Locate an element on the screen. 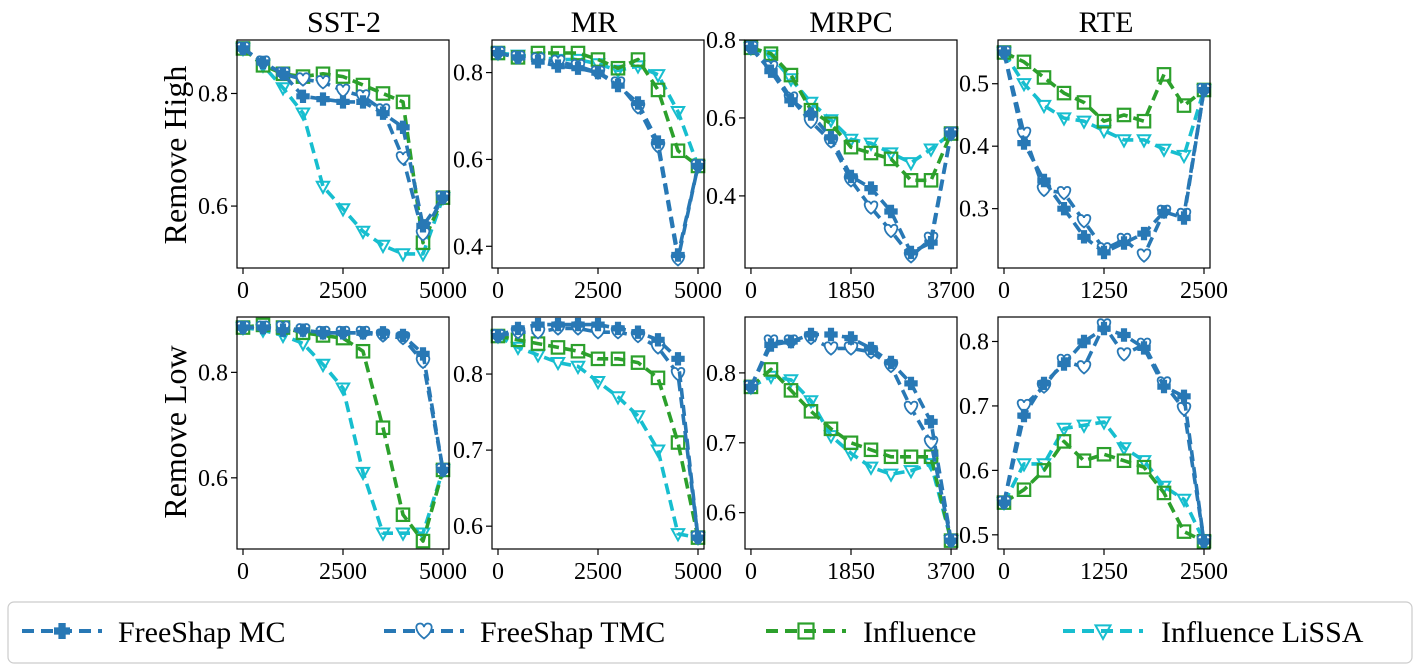 The width and height of the screenshot is (1417, 669). x-tick-label: 1250 is located at coordinates (1104, 572).